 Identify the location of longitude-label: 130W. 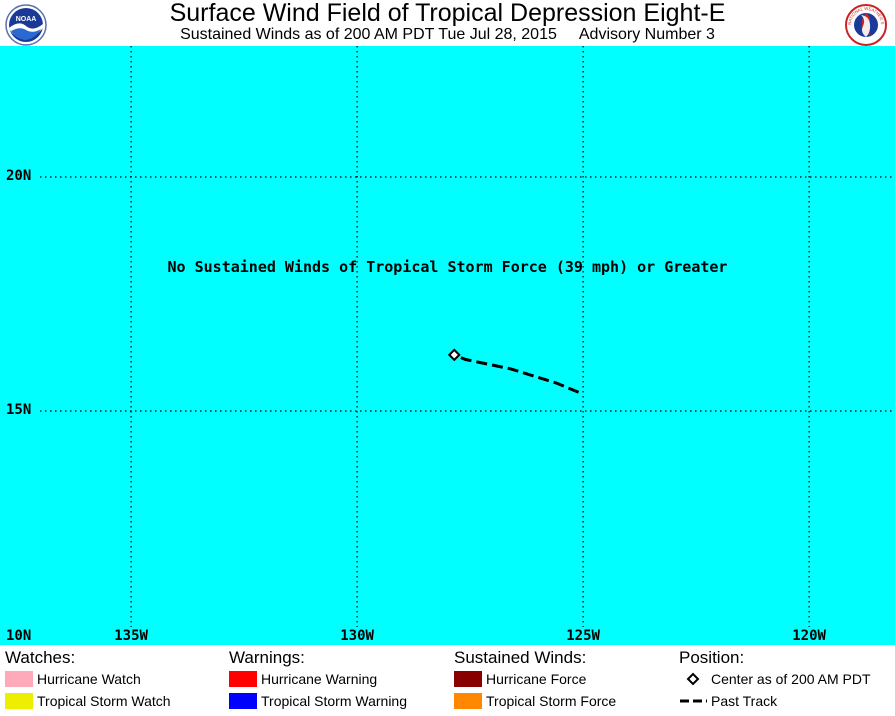
(357, 636).